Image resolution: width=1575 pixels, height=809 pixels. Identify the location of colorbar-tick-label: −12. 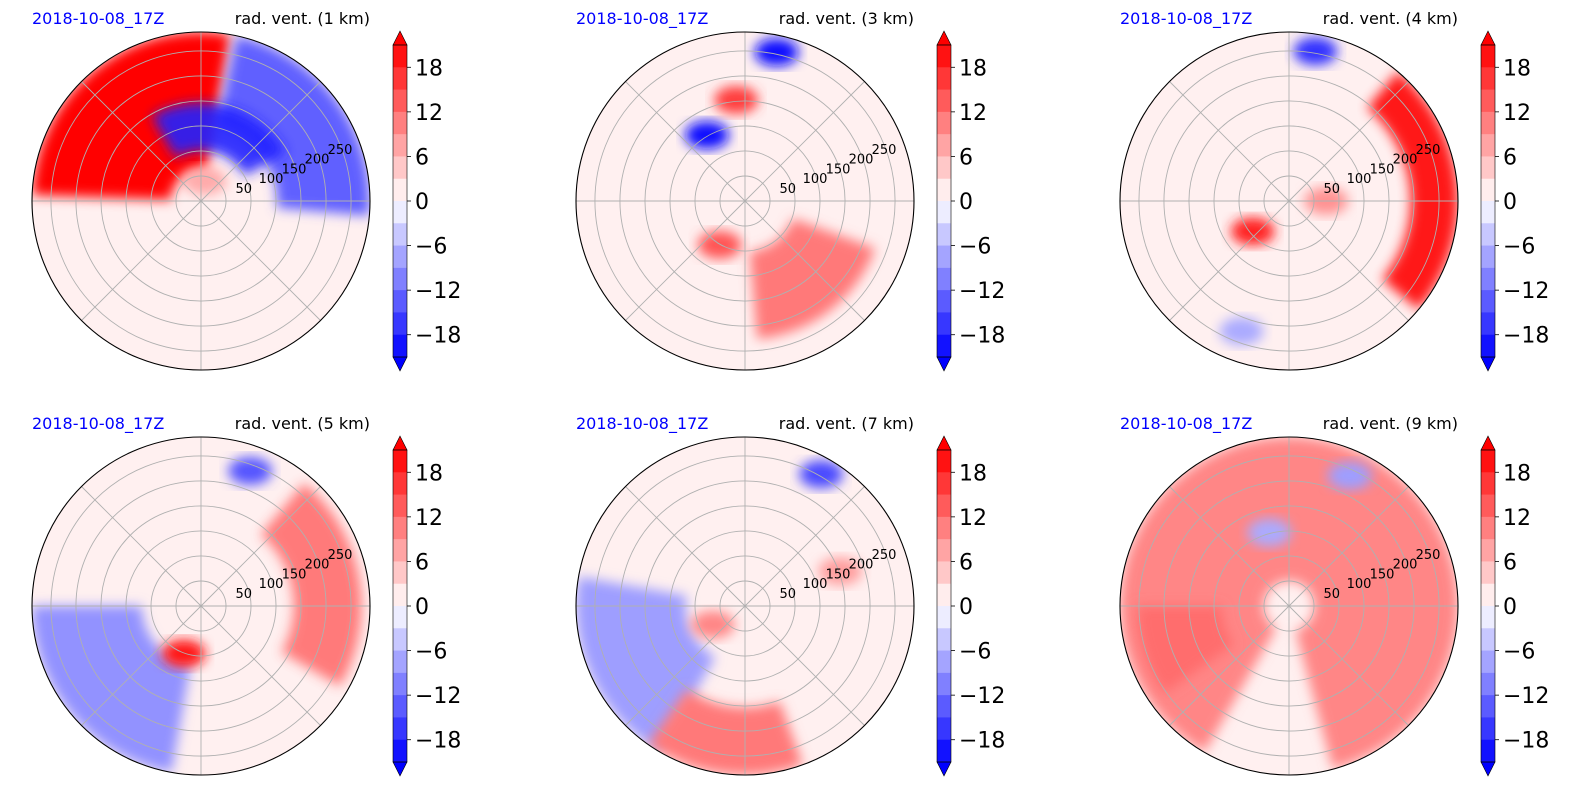
(438, 696).